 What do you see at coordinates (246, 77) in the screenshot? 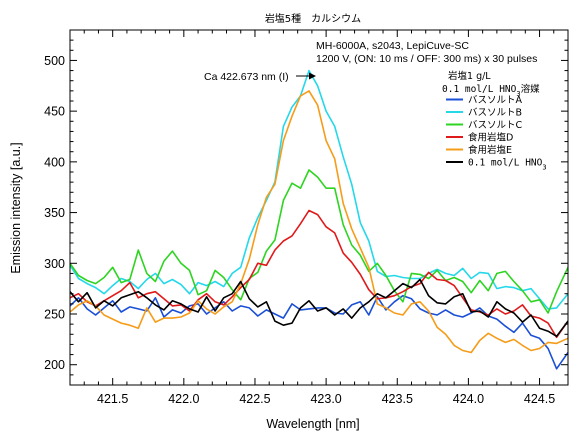
I see `peak-label: Ca 422.673 nm (I)` at bounding box center [246, 77].